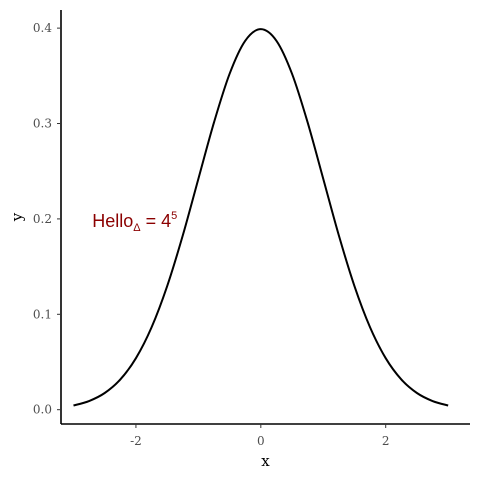  Describe the element at coordinates (17, 217) in the screenshot. I see `y-axis-title: y` at that location.